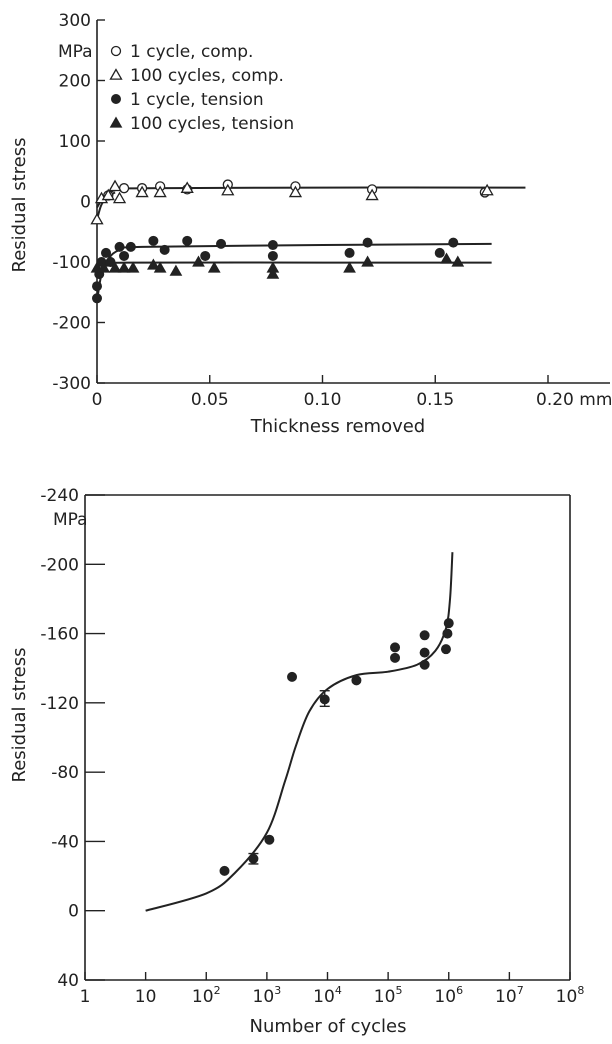 The width and height of the screenshot is (612, 1044). I want to click on x-tick-label-exponent: 7, so click(520, 990).